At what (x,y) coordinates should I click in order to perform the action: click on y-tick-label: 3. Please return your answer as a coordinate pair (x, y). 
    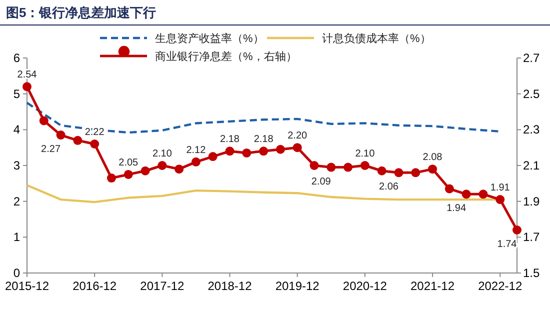
    Looking at the image, I should click on (16, 165).